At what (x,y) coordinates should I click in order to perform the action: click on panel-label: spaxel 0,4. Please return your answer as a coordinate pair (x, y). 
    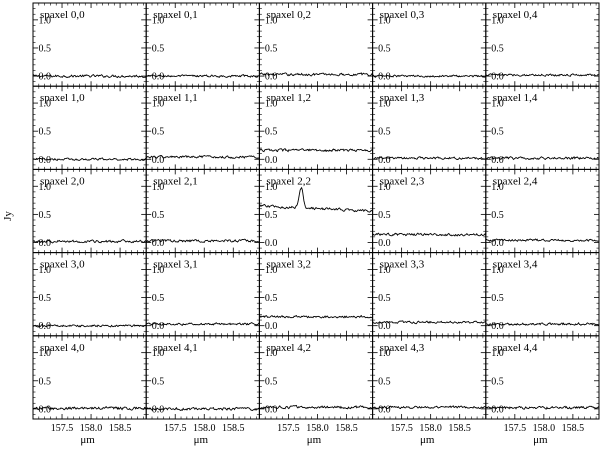
    Looking at the image, I should click on (515, 15).